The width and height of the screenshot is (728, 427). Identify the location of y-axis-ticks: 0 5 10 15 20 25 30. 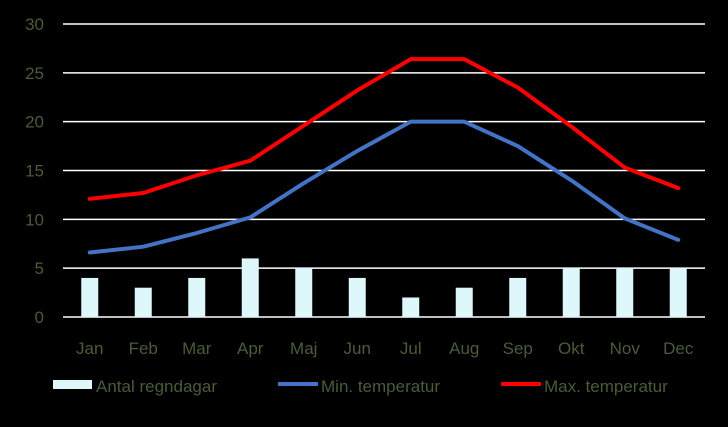
(34, 171).